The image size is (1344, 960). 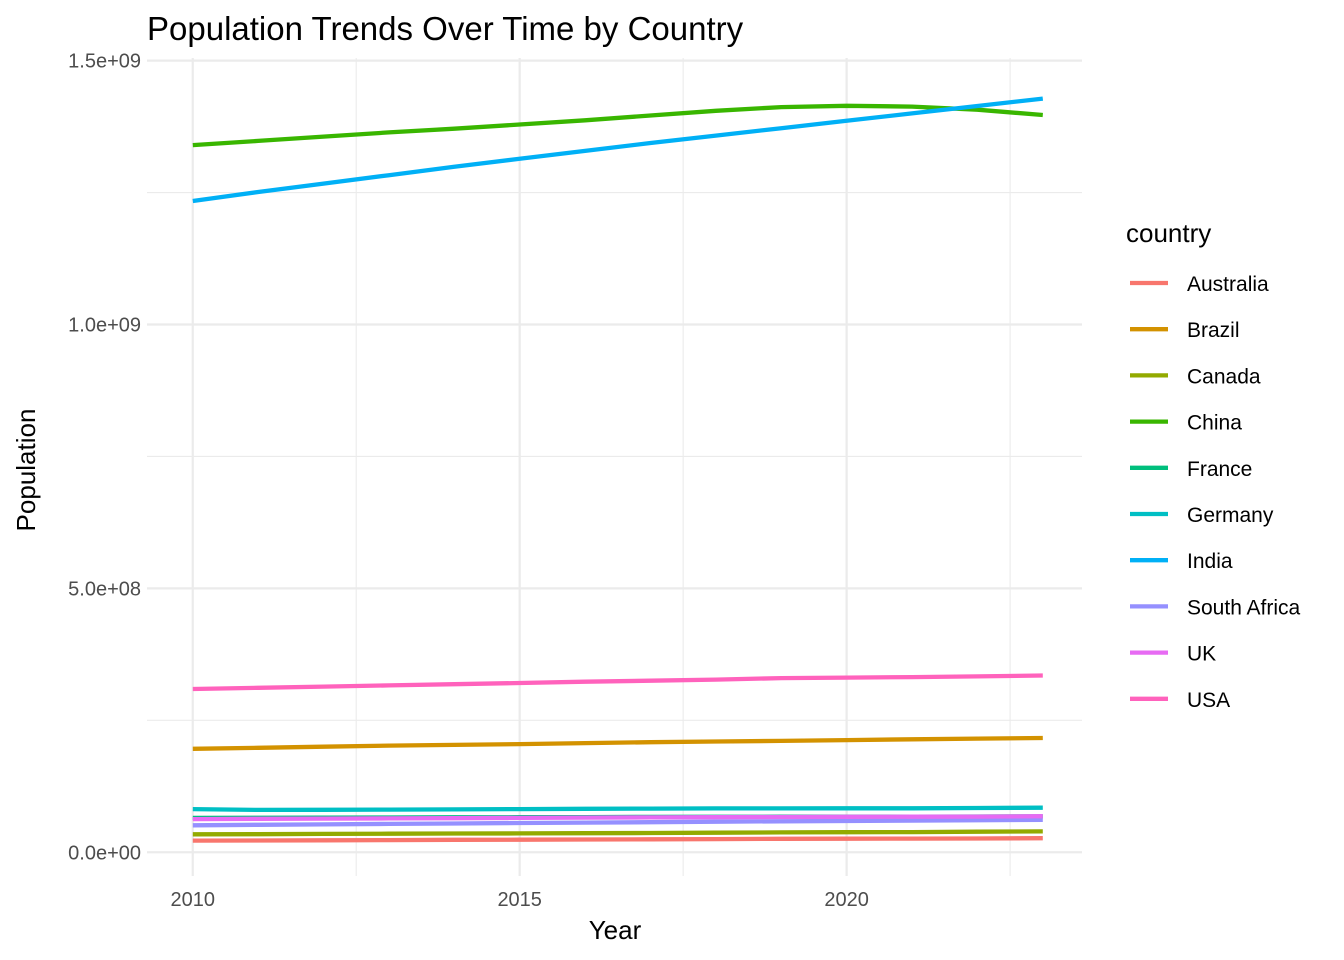 I want to click on legend-label: South Africa, so click(x=1244, y=607).